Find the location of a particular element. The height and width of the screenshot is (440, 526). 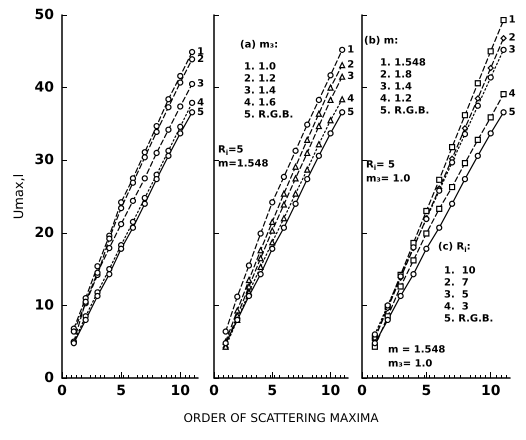

annotation: 2. 7 is located at coordinates (456, 283).